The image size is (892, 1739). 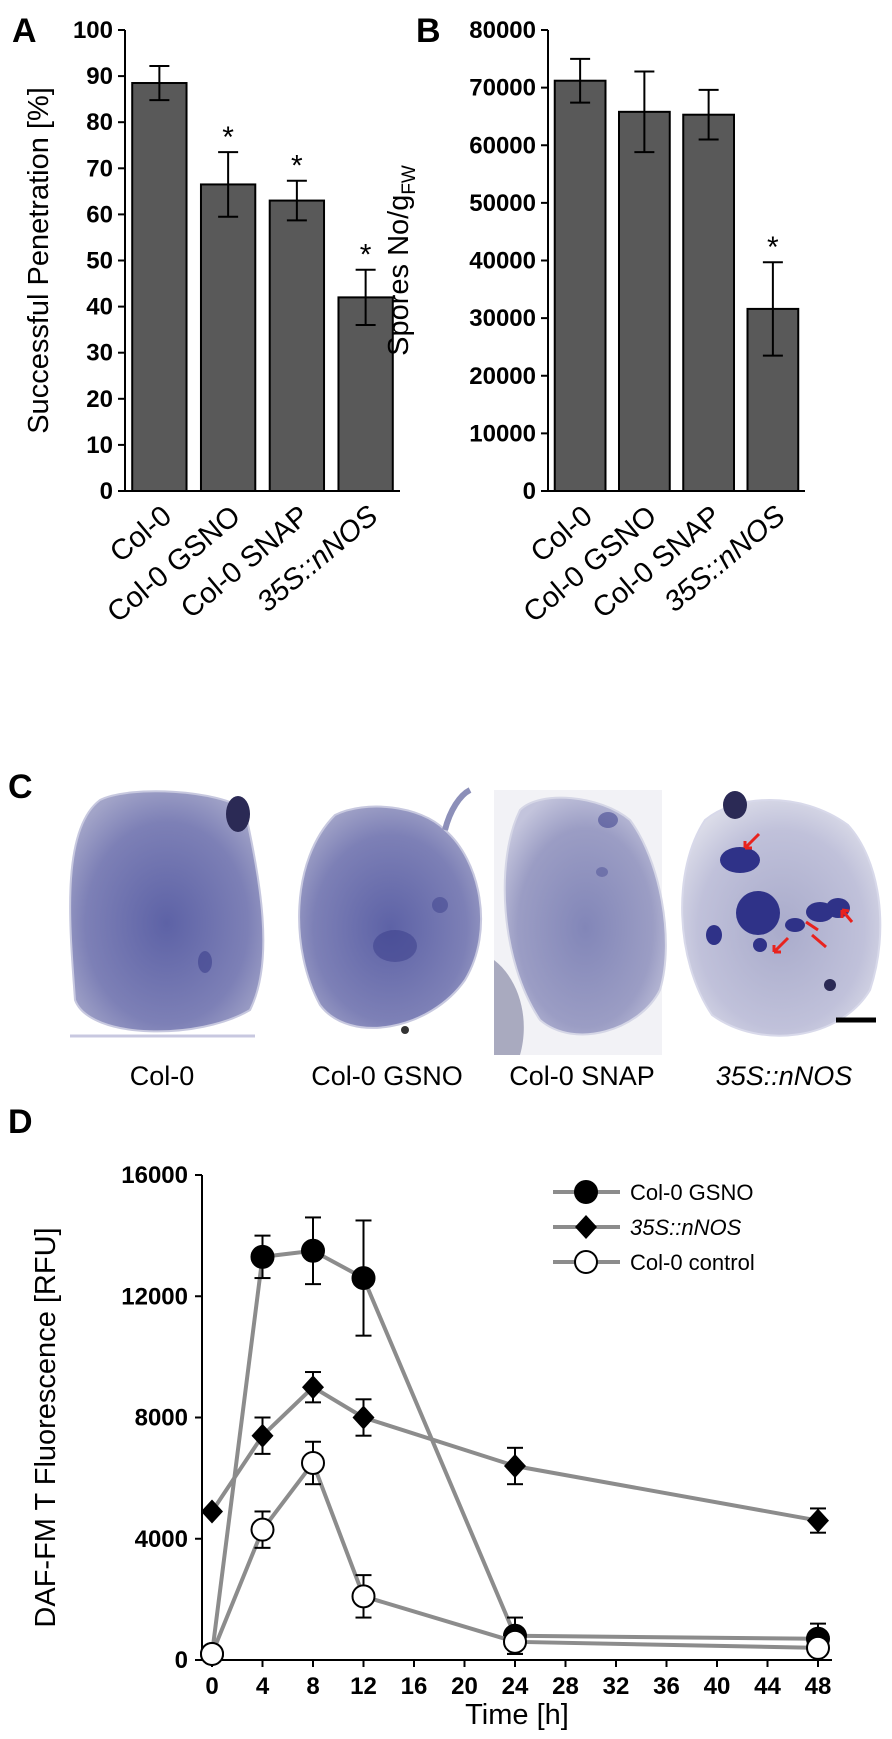 I want to click on y-axis-label: Successful Penetration [%], so click(x=39, y=260).